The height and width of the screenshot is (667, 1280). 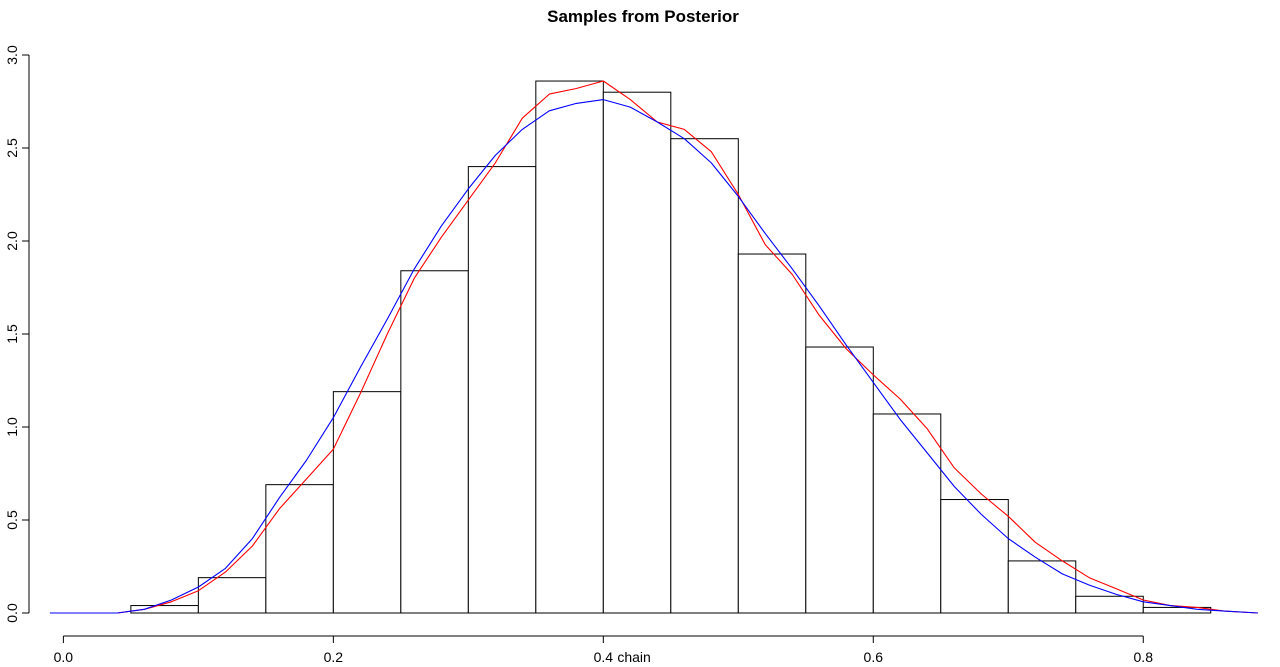 I want to click on x-tick-label: 0.4, so click(x=604, y=657).